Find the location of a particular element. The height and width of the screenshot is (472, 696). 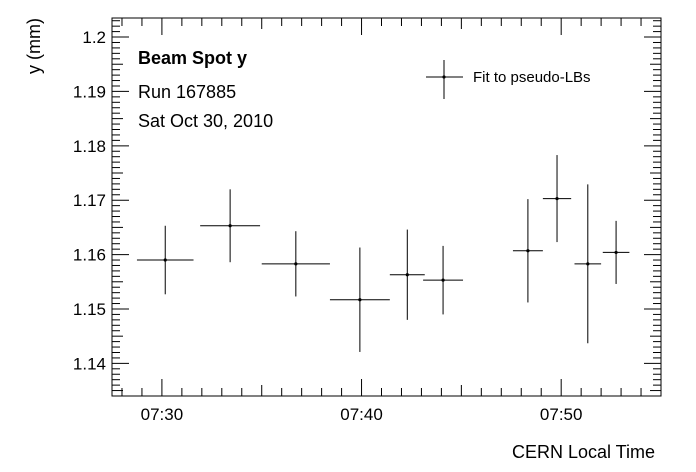

annotation-run: Run 167885 is located at coordinates (187, 92).